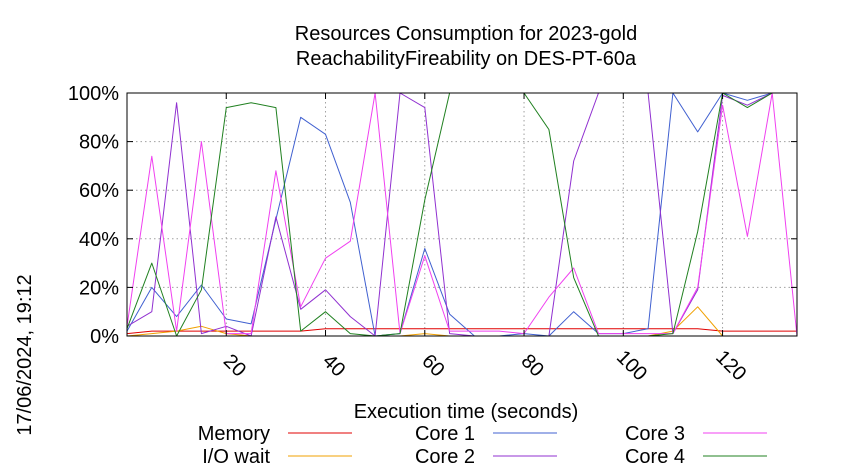 The image size is (850, 475). Describe the element at coordinates (25, 354) in the screenshot. I see `timestamp-label: 17/06/2024, 19:12` at that location.